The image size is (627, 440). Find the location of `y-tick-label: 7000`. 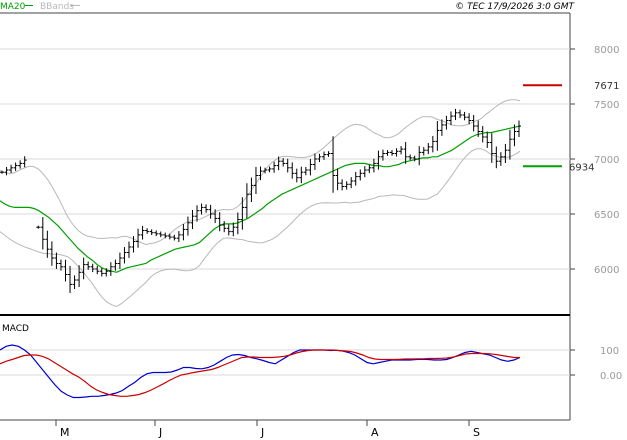

y-tick-label: 7000 is located at coordinates (606, 160).